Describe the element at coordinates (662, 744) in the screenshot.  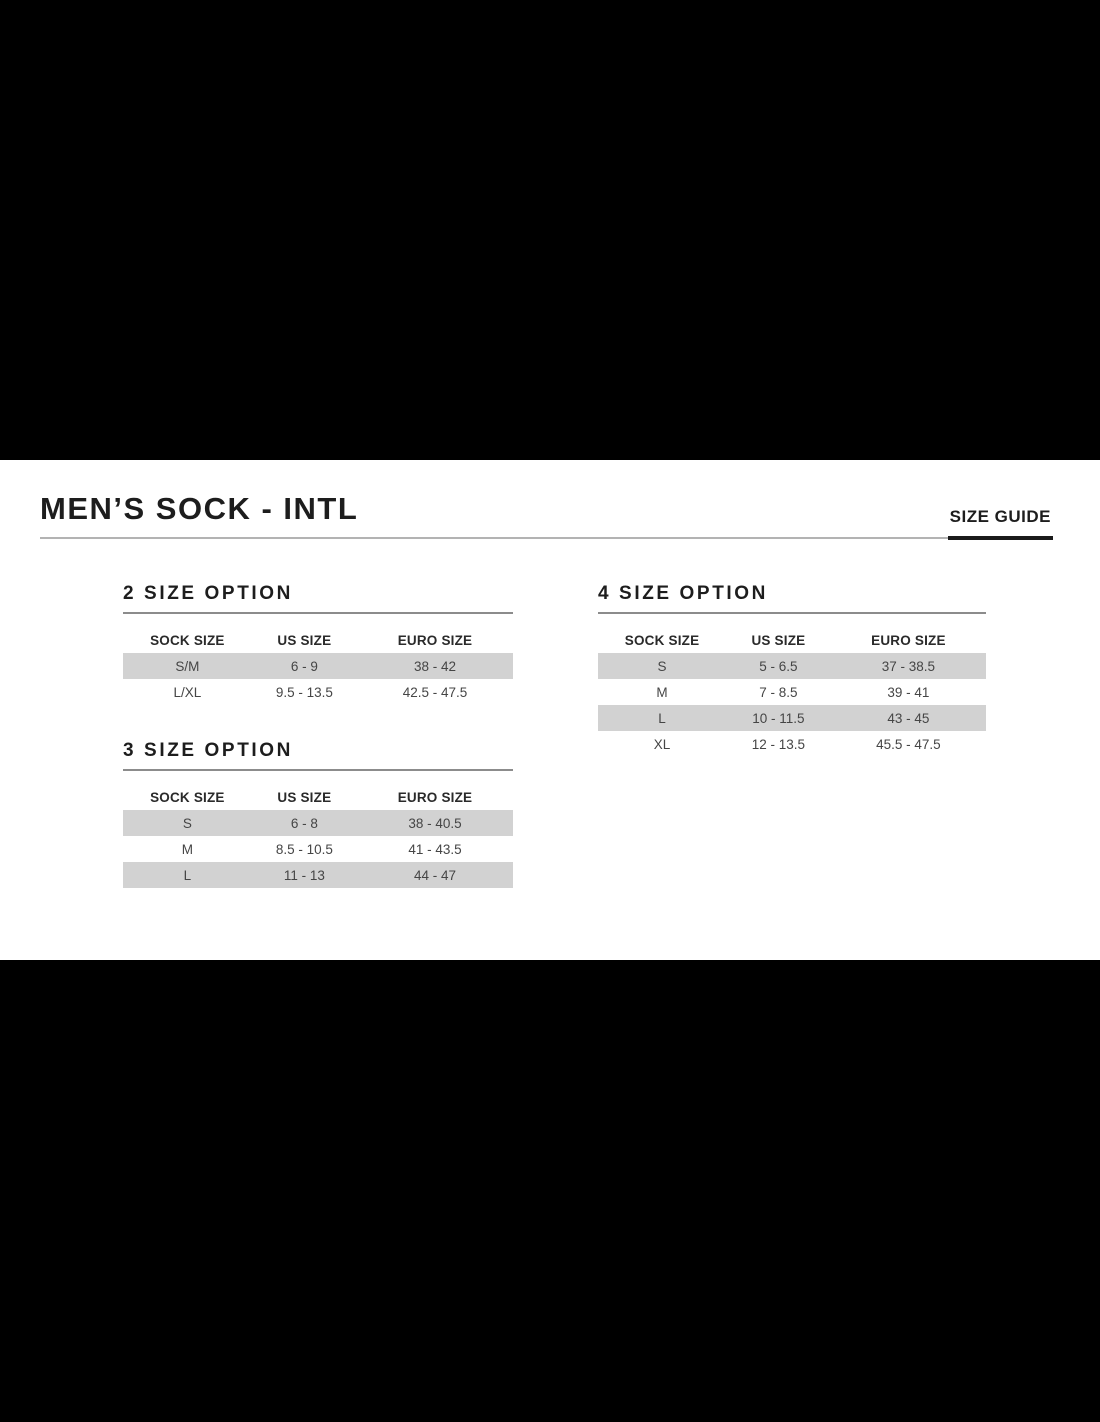
I see `cell-sock-size: XL` at that location.